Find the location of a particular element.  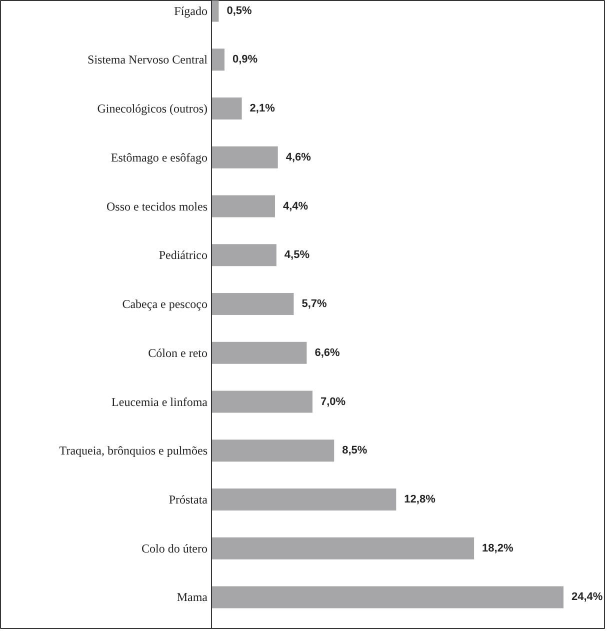

y-tick-label: Osso e tecidos moles is located at coordinates (157, 206).